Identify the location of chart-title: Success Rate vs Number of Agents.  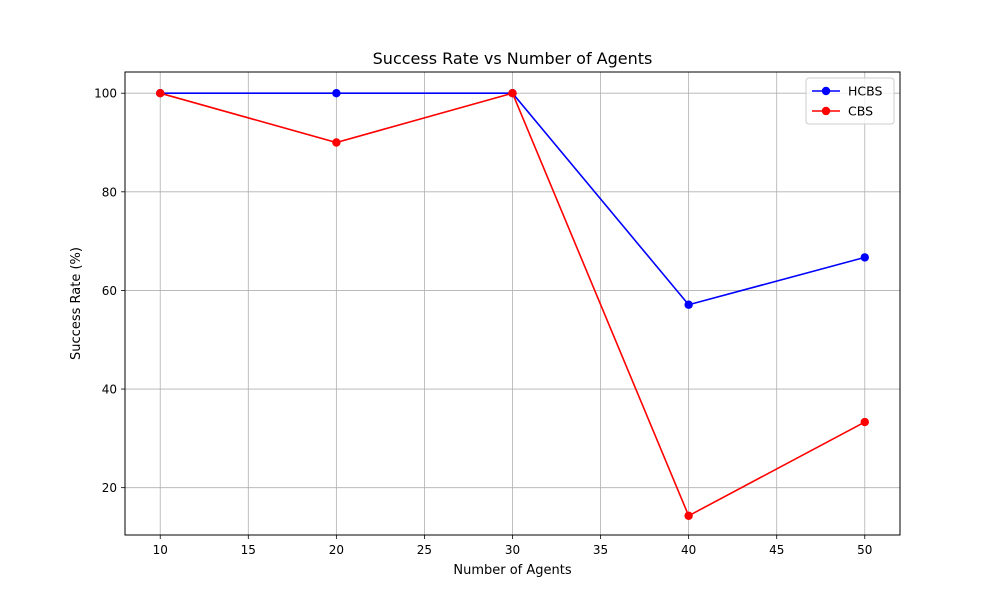
(513, 58).